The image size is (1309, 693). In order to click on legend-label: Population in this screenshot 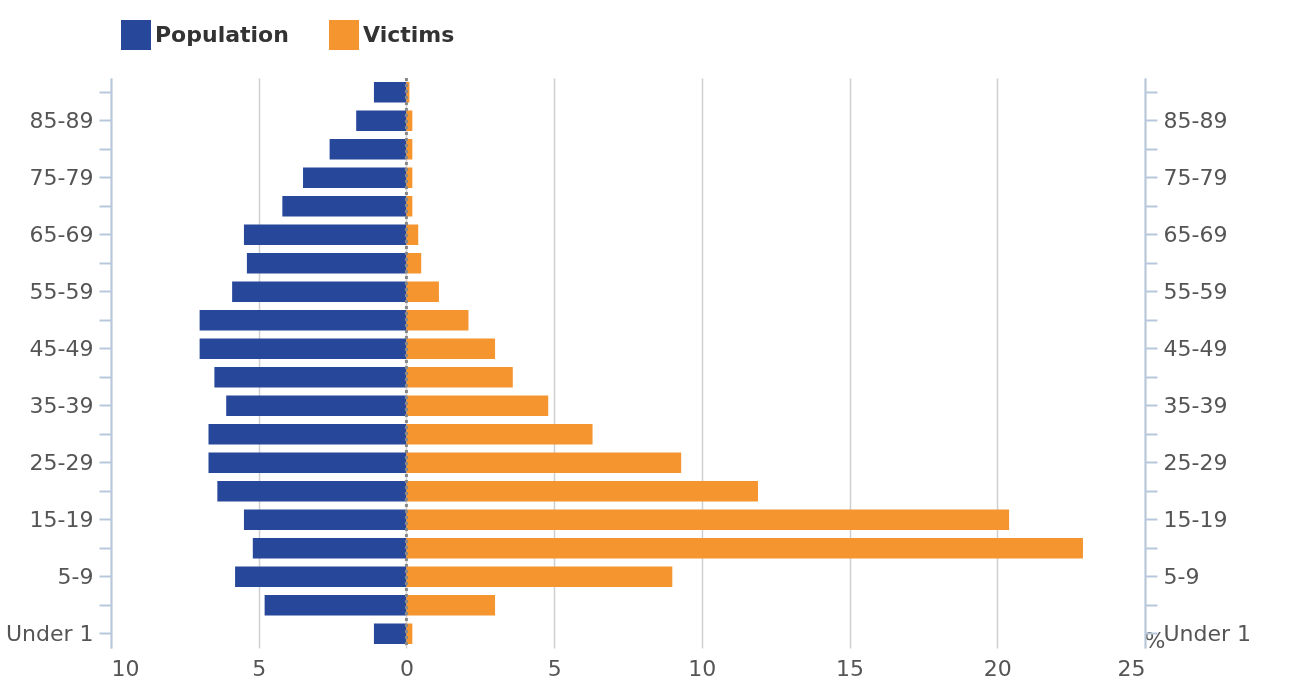, I will do `click(222, 34)`.